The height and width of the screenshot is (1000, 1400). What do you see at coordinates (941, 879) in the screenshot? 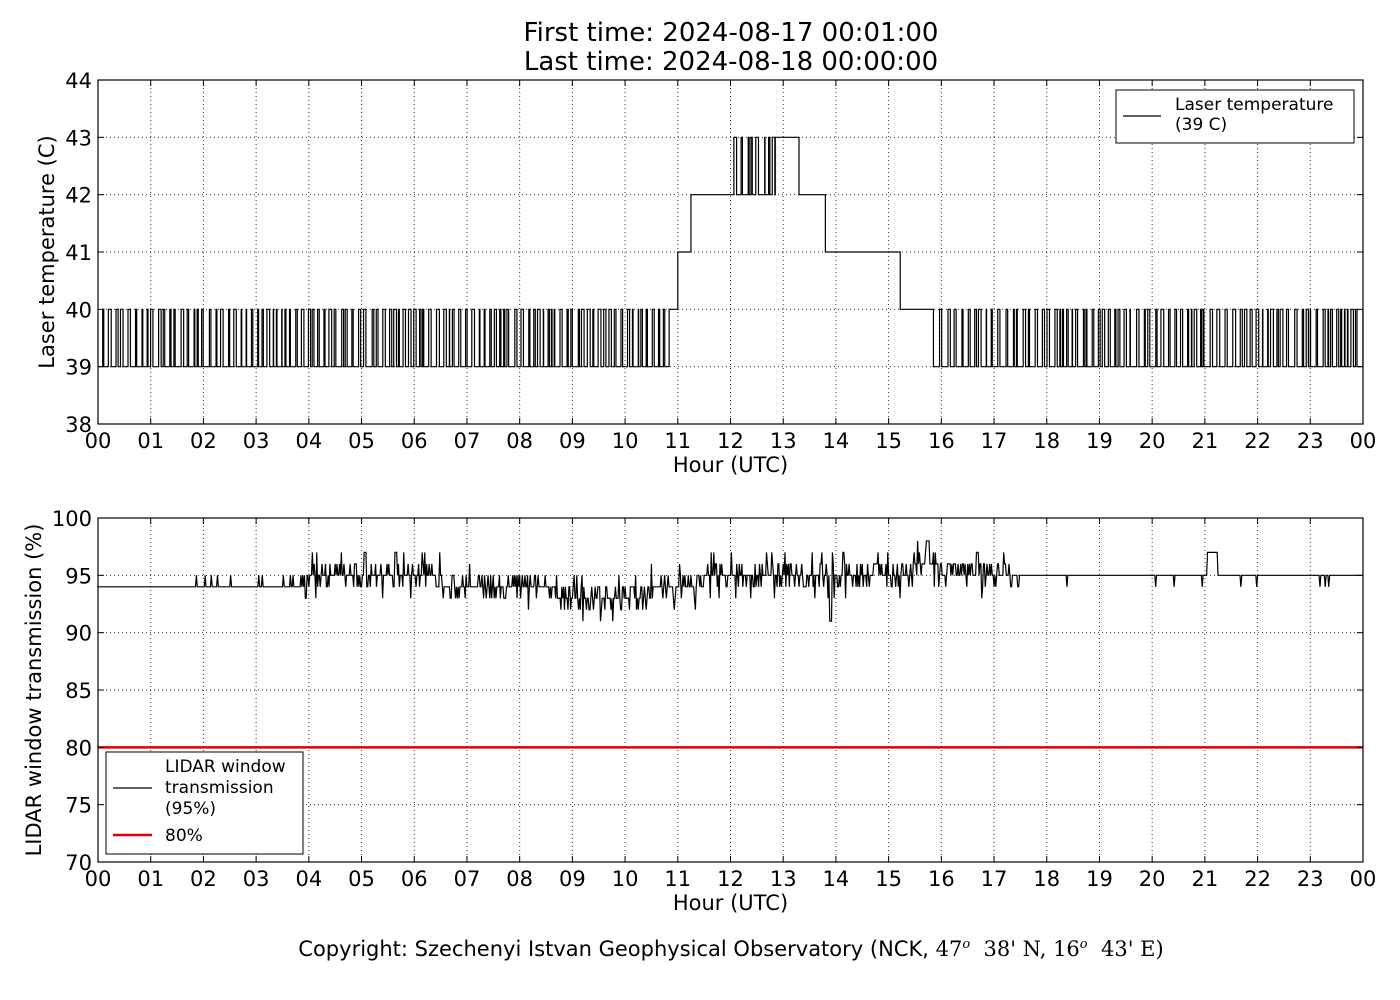
I see `chart2-x-tick-label: 16` at bounding box center [941, 879].